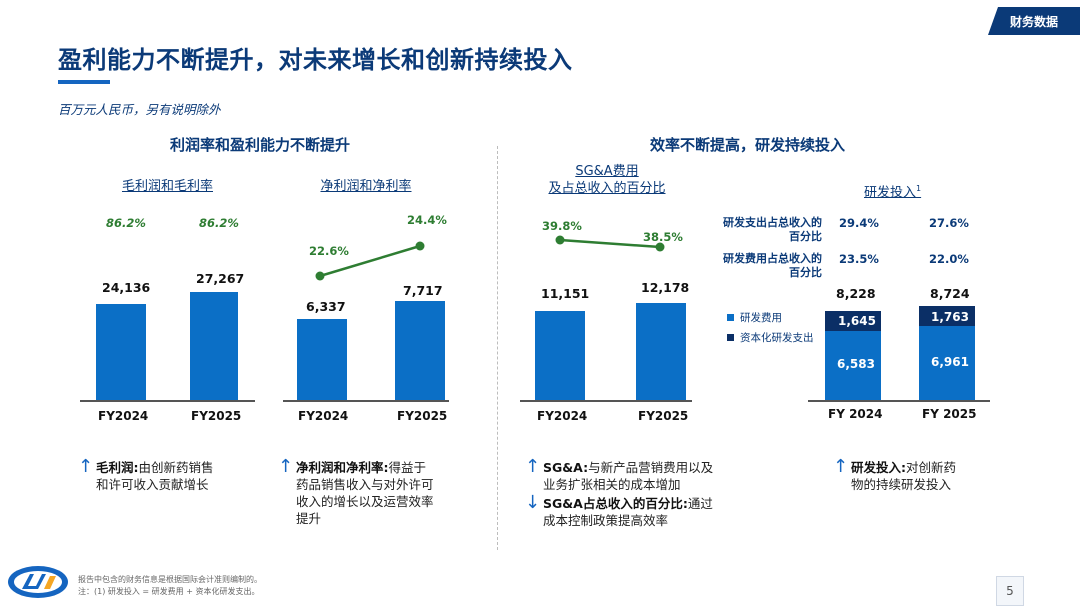  Describe the element at coordinates (841, 466) in the screenshot. I see `note-rd-arrow-up-icon: ↑` at that location.